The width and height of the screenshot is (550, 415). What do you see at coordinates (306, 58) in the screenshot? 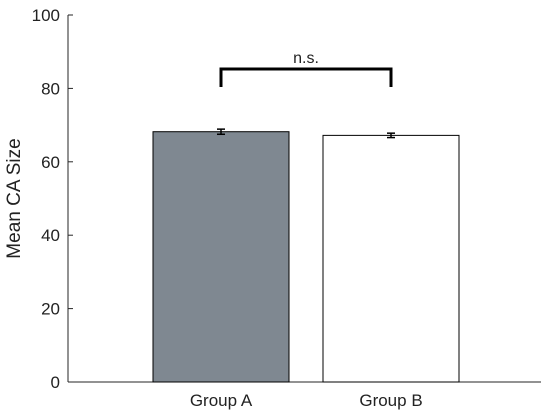
I see `significance-label: n.s.` at bounding box center [306, 58].